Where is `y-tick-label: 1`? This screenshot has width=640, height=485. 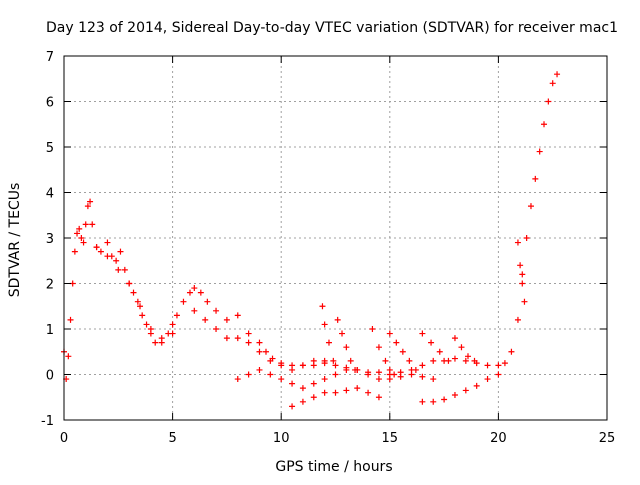 y-tick-label: 1 is located at coordinates (50, 330).